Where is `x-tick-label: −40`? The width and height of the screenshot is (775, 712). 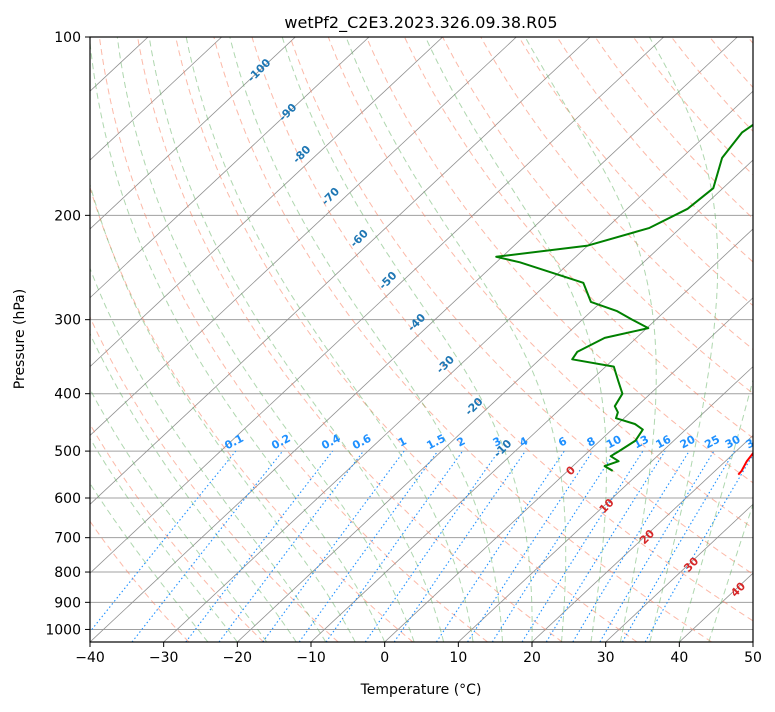 x-tick-label: −40 is located at coordinates (90, 658).